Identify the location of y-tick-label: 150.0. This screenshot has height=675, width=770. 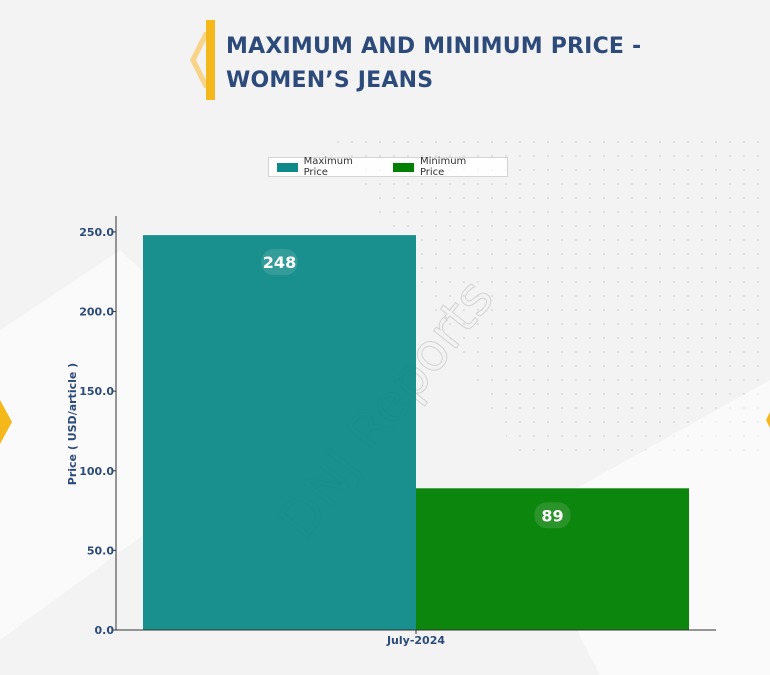
(96, 391).